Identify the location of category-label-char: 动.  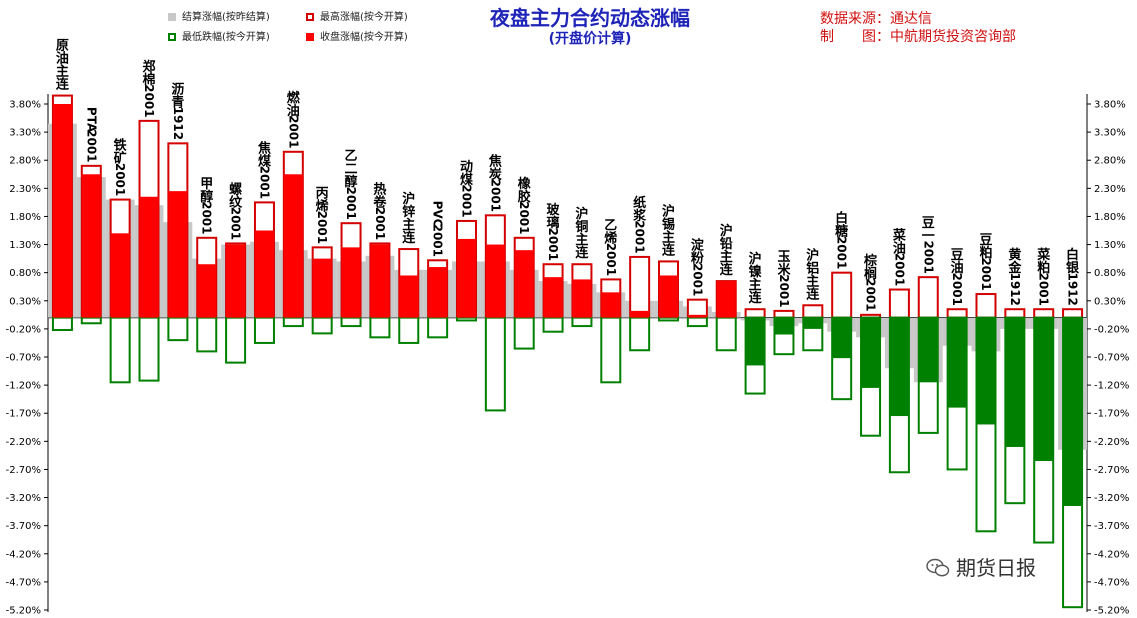
(466, 167).